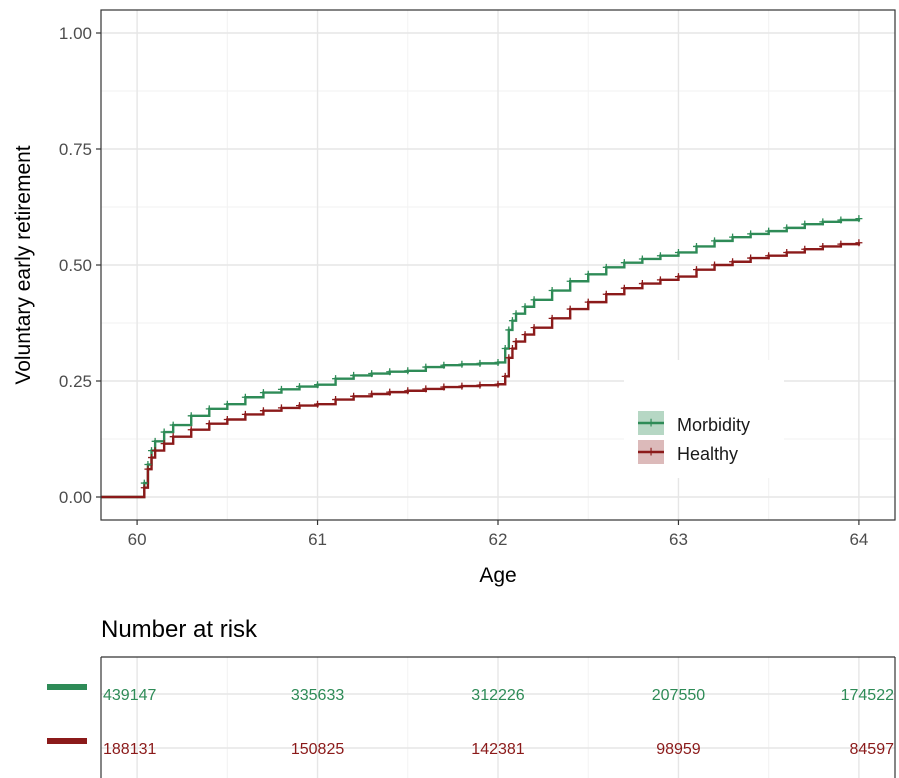 Image resolution: width=899 pixels, height=778 pixels. What do you see at coordinates (75, 33) in the screenshot?
I see `y-tick-label: 1.00` at bounding box center [75, 33].